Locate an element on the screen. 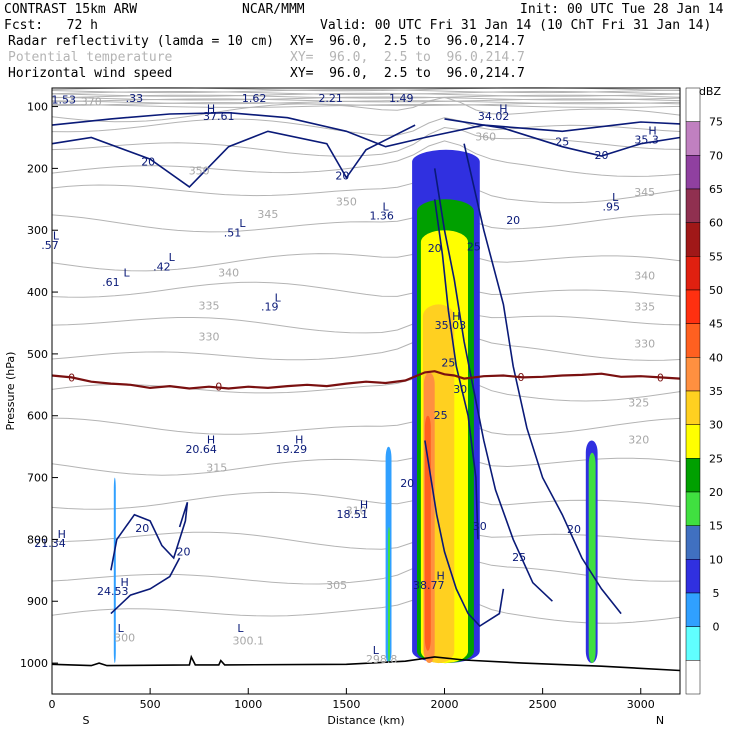 This screenshot has width=740, height=740. wind-label: 24.53 is located at coordinates (113, 591).